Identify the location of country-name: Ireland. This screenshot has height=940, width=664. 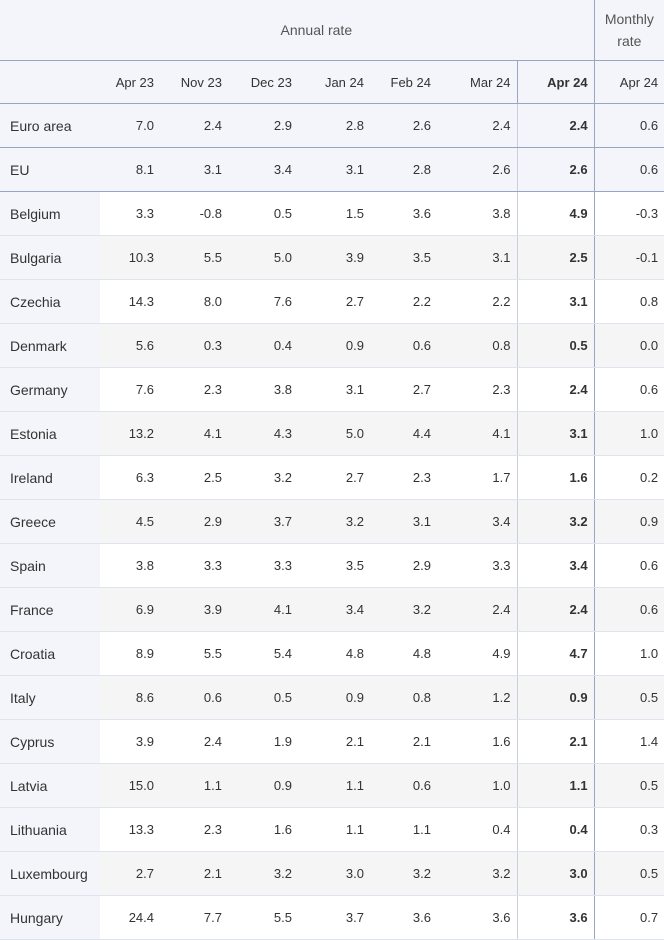
(50, 477).